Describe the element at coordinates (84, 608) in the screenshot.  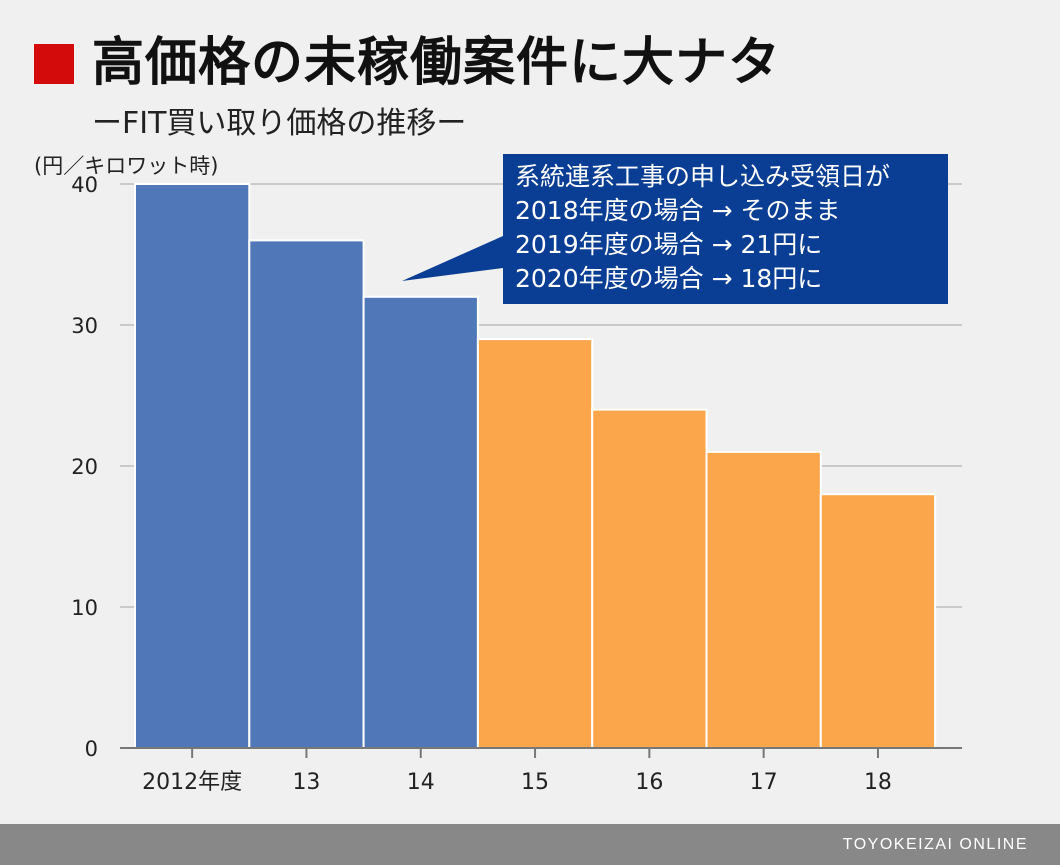
I see `y-tick-label: 10` at that location.